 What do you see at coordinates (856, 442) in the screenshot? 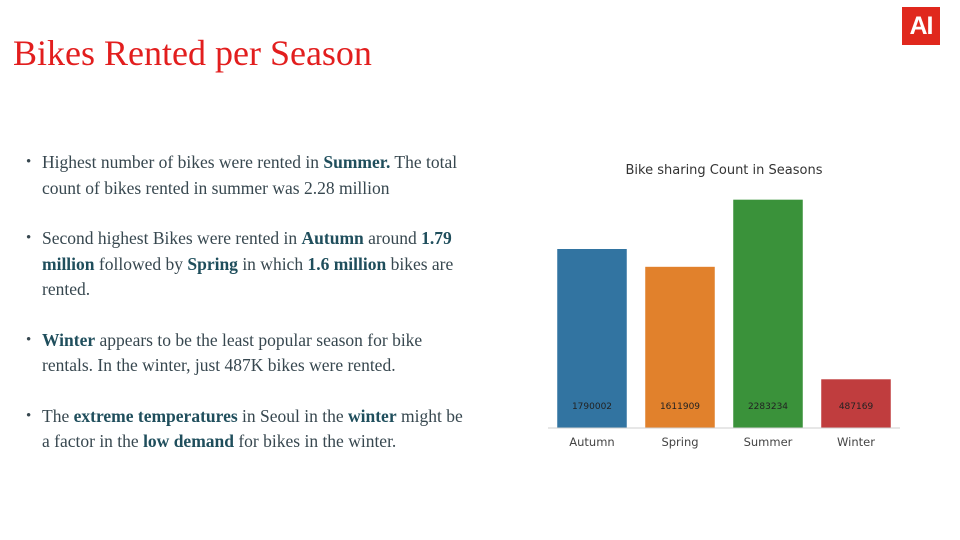
I see `x-tick-label: Winter` at bounding box center [856, 442].